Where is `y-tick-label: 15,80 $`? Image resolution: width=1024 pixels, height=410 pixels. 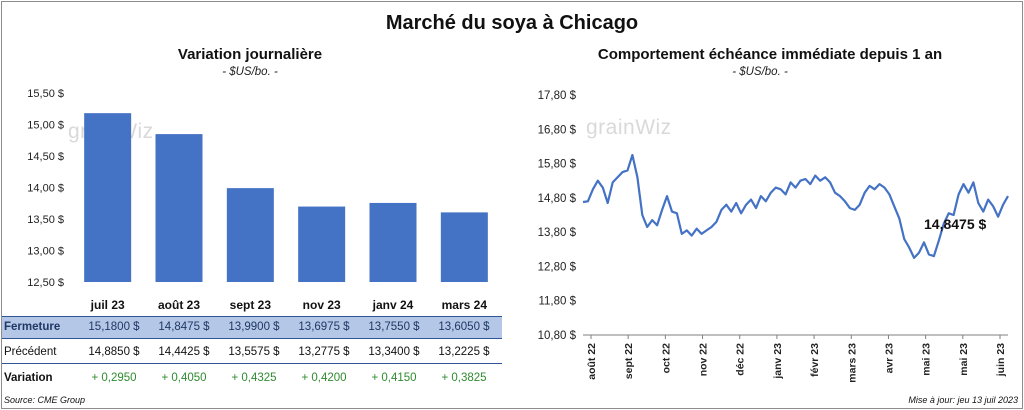
y-tick-label: 15,80 $ is located at coordinates (557, 165).